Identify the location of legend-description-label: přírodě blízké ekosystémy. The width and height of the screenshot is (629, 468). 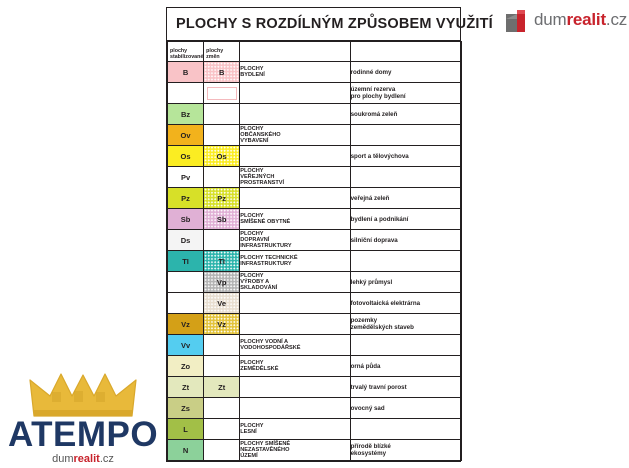
(406, 450).